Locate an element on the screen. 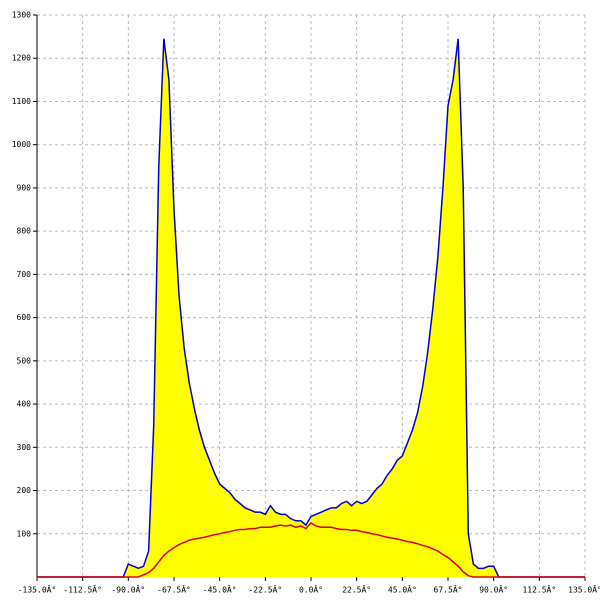 The height and width of the screenshot is (600, 600). x-tick-label: -45.0Â° is located at coordinates (220, 589).